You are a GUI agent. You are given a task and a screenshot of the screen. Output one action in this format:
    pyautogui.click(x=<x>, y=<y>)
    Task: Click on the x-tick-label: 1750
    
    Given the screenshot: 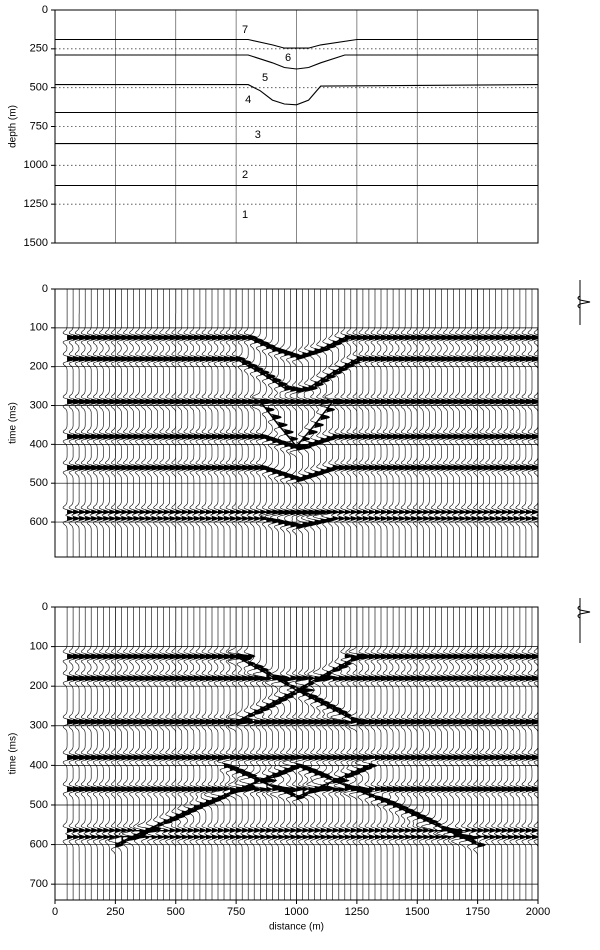 What is the action you would take?
    pyautogui.click(x=477, y=912)
    